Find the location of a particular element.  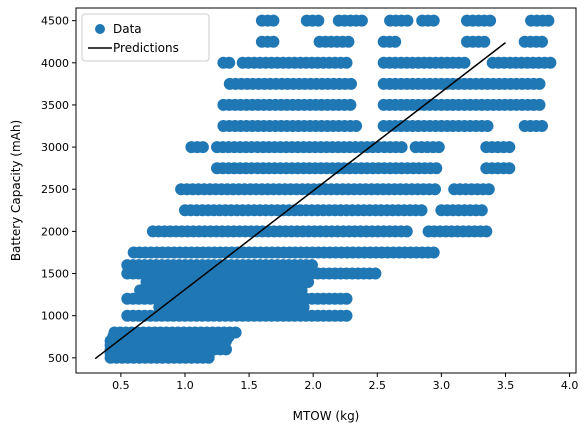

y-tick-label: 1000 is located at coordinates (55, 316).